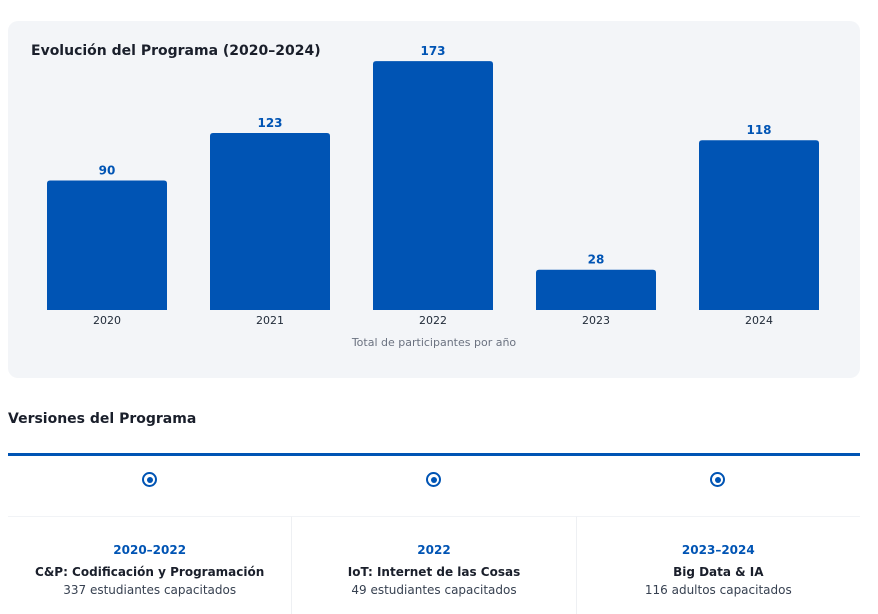  What do you see at coordinates (718, 550) in the screenshot?
I see `version-years: 2023–2024` at bounding box center [718, 550].